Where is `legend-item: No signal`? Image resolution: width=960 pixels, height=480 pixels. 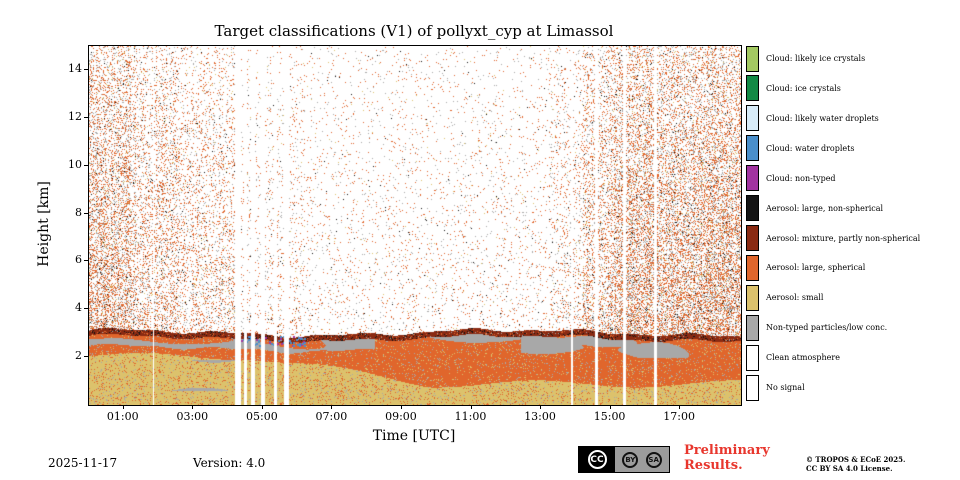 legend-item: No signal is located at coordinates (775, 387).